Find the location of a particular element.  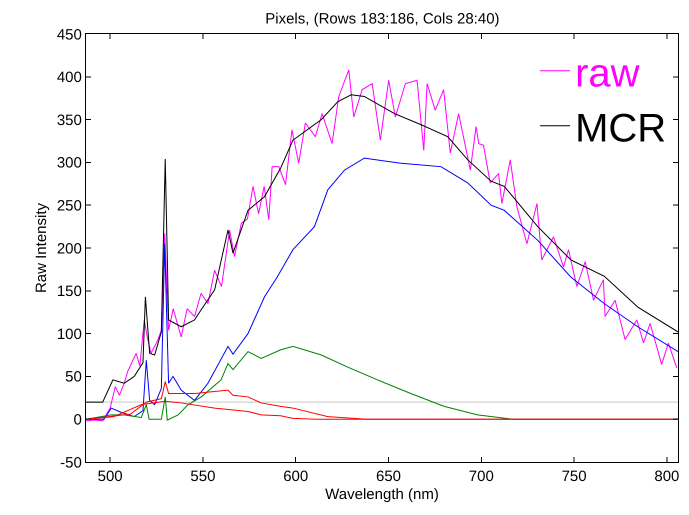

y-tick-label: 300 is located at coordinates (69, 163).